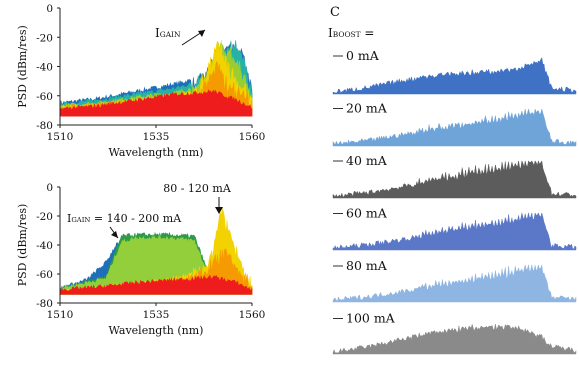  Describe the element at coordinates (335, 12) in the screenshot. I see `panel-letter-c: C` at that location.